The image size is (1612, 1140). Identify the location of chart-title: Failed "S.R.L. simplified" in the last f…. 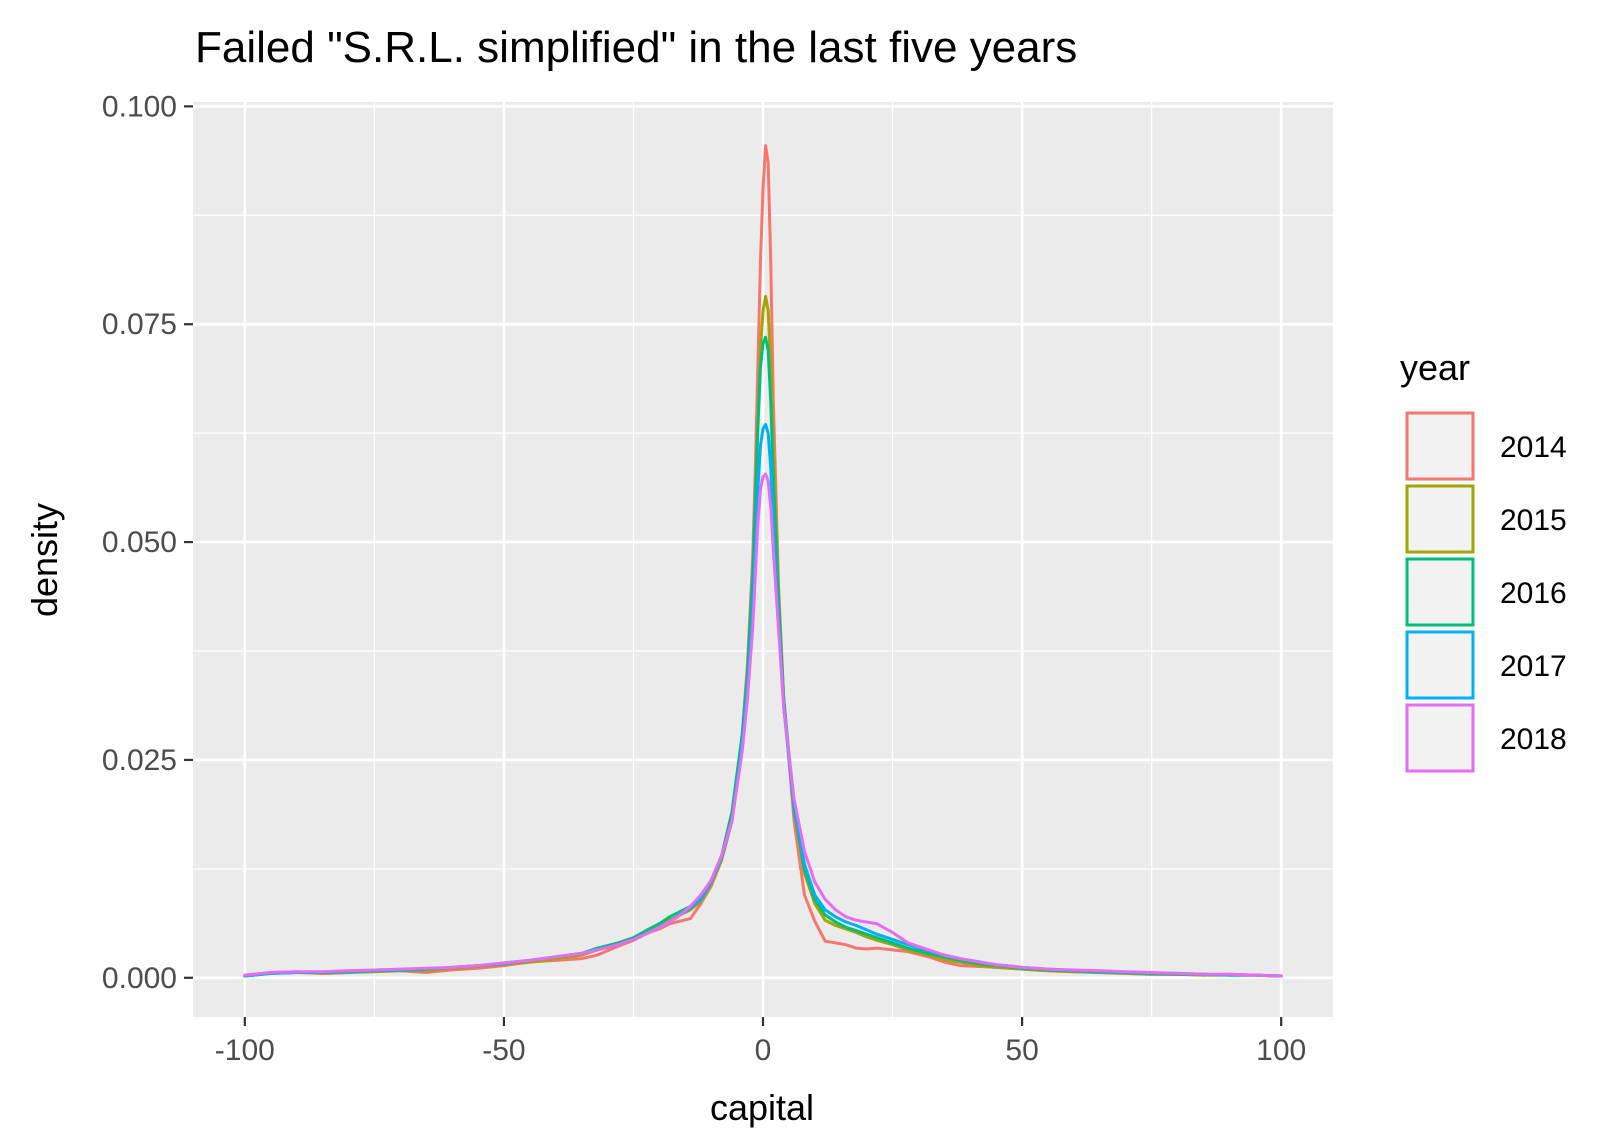
(636, 47).